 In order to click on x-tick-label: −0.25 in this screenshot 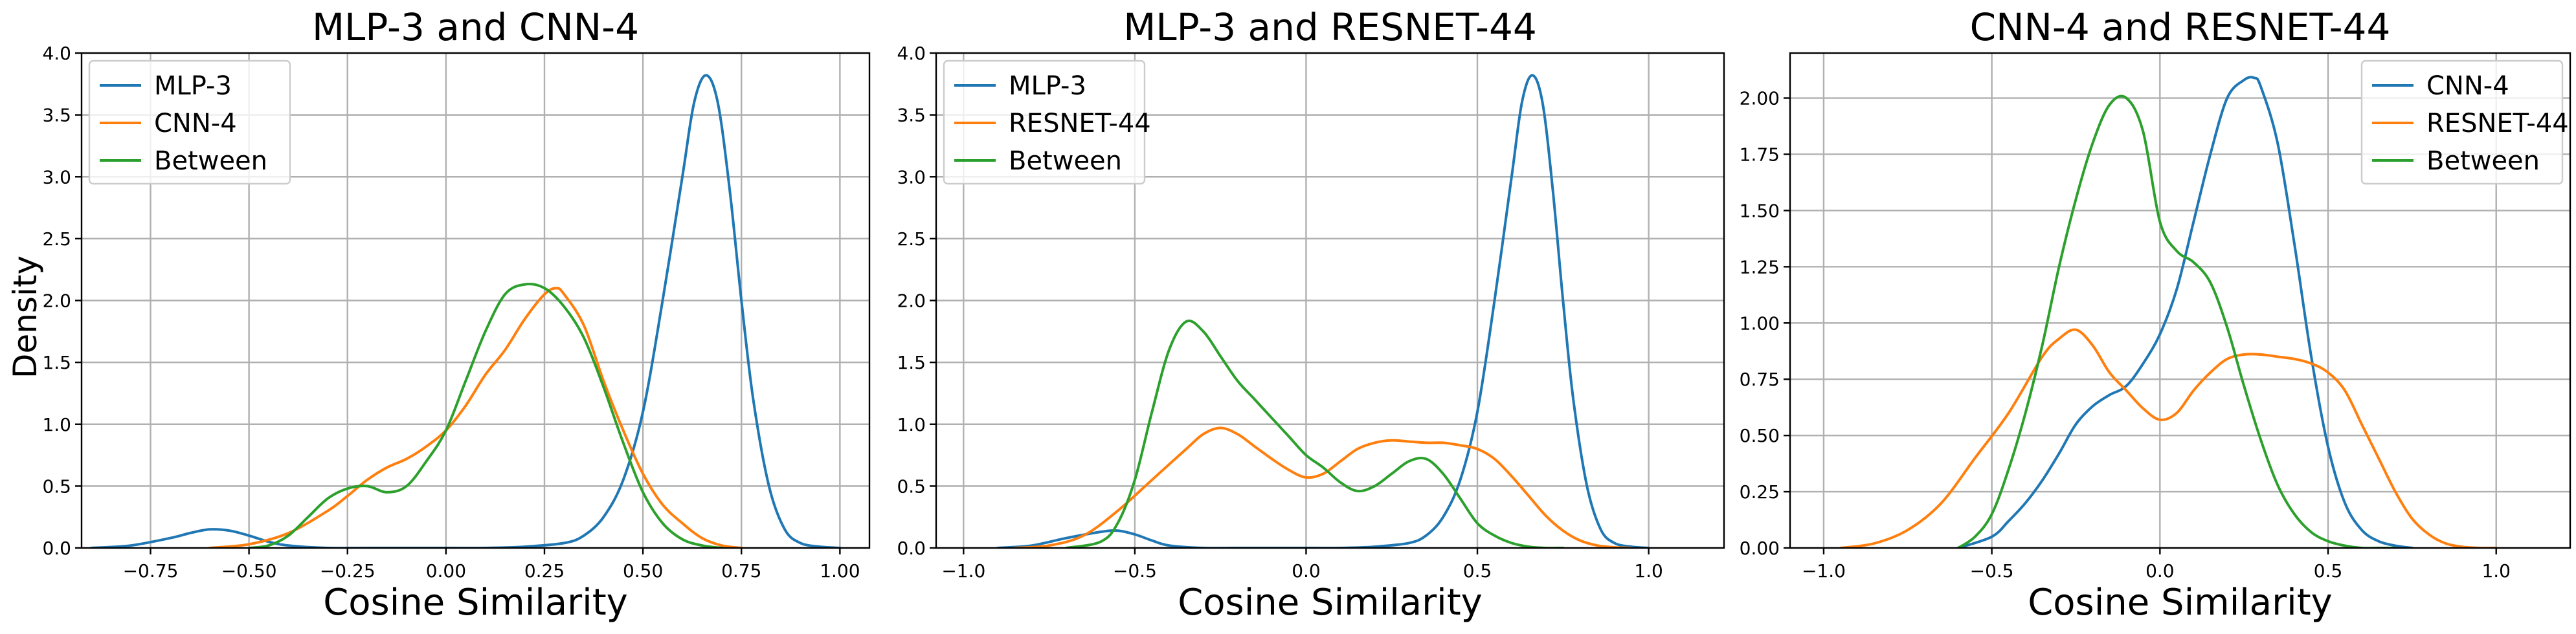, I will do `click(347, 571)`.